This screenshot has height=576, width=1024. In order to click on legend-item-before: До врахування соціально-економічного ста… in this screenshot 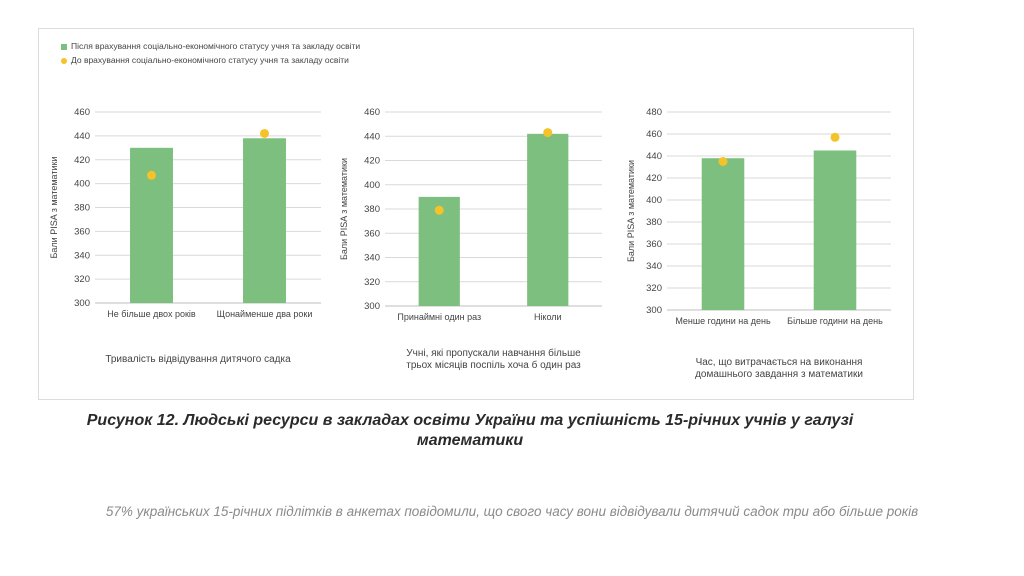, I will do `click(211, 60)`.